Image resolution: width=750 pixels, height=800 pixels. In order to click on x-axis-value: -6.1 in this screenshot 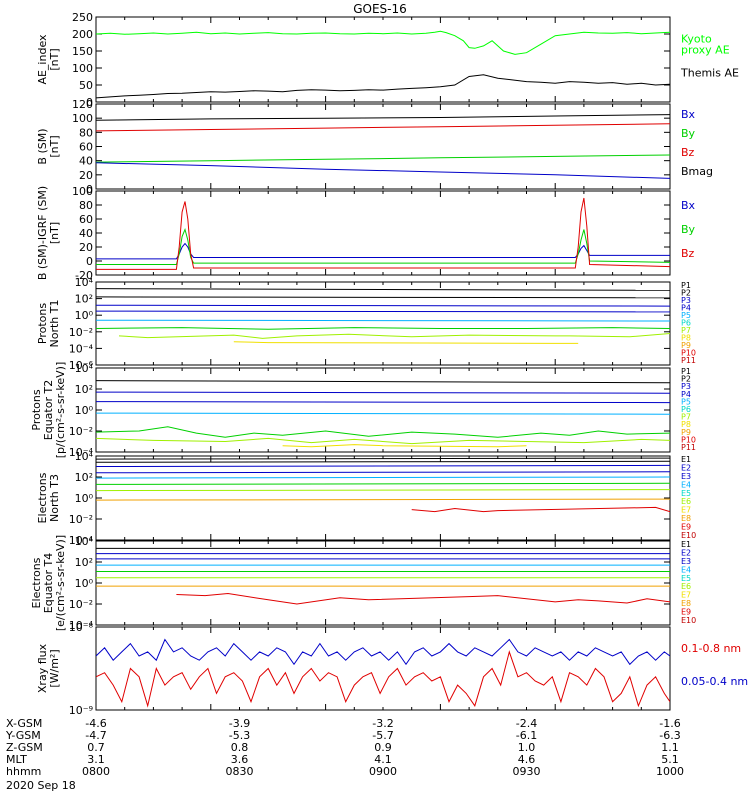, I will do `click(526, 735)`.